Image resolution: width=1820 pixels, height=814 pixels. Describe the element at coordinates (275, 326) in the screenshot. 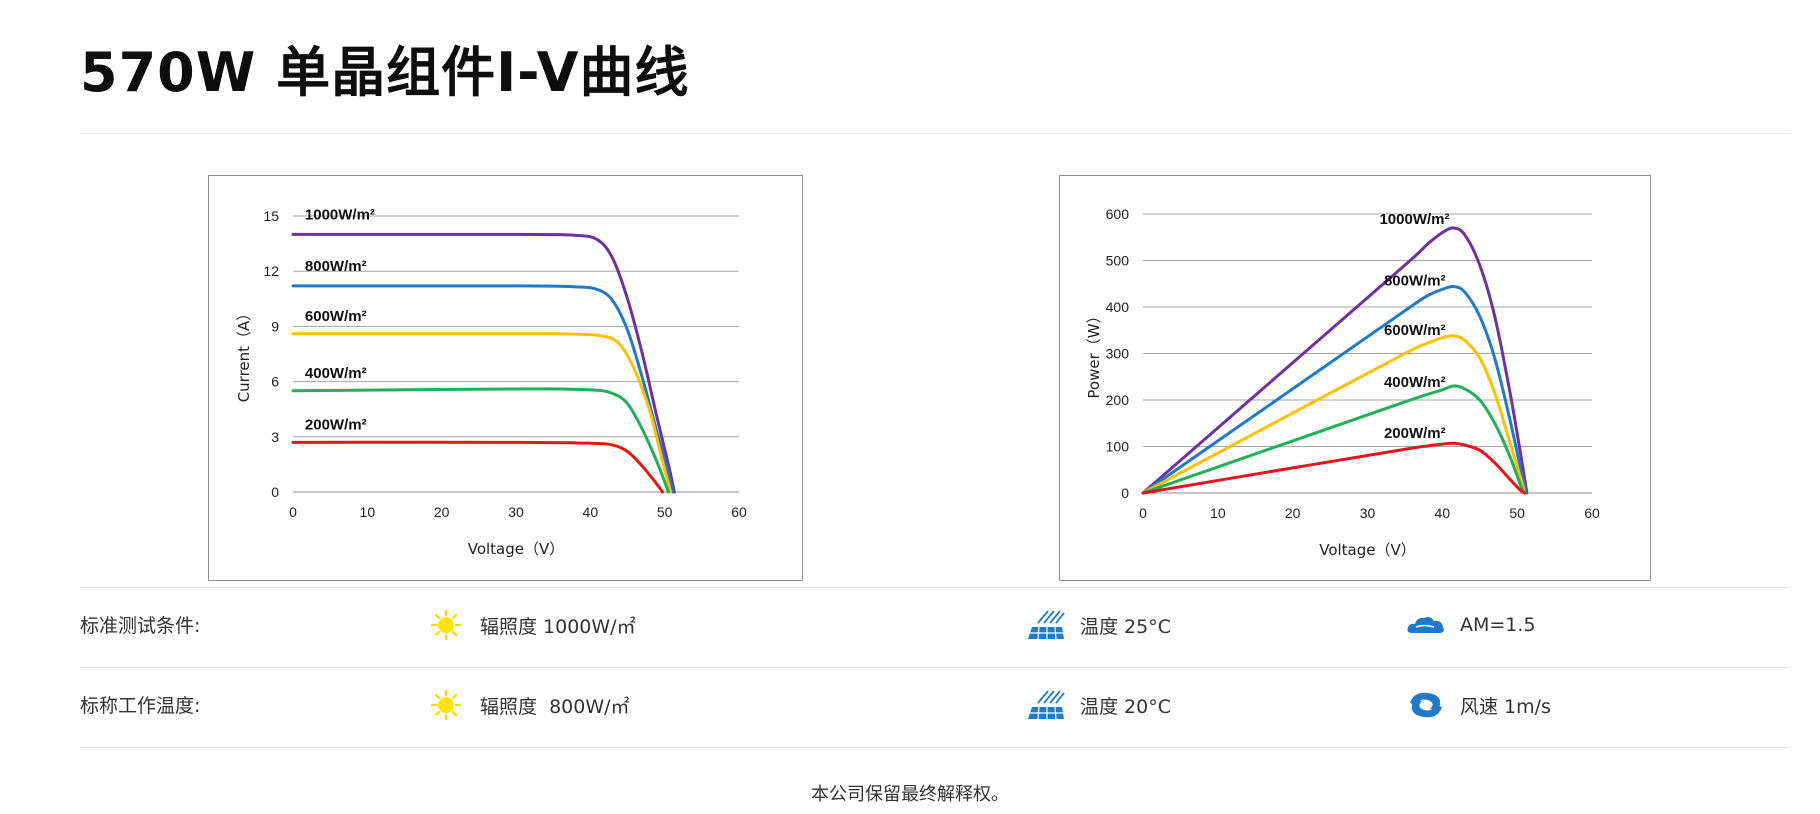

I see `y-tick-label: 9` at that location.